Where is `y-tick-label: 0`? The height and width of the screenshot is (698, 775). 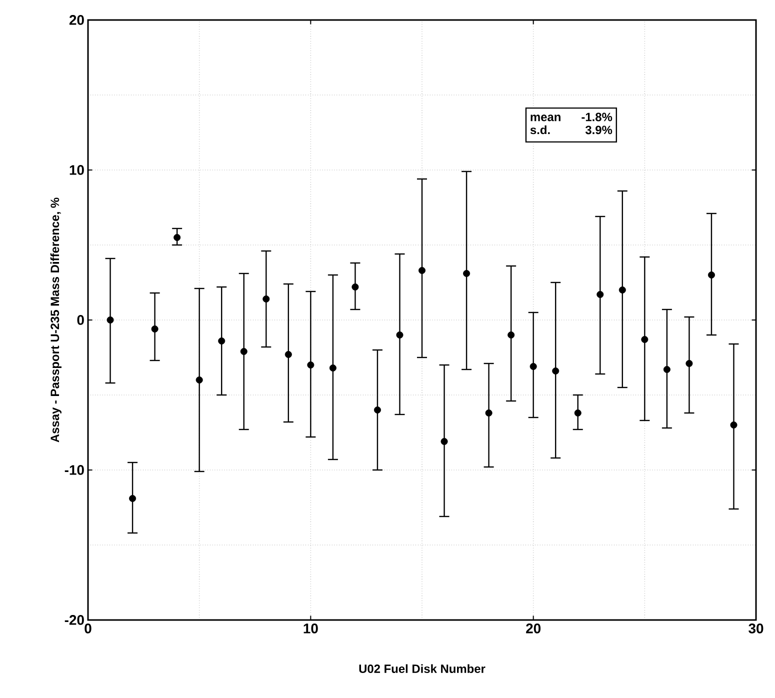 y-tick-label: 0 is located at coordinates (80, 320).